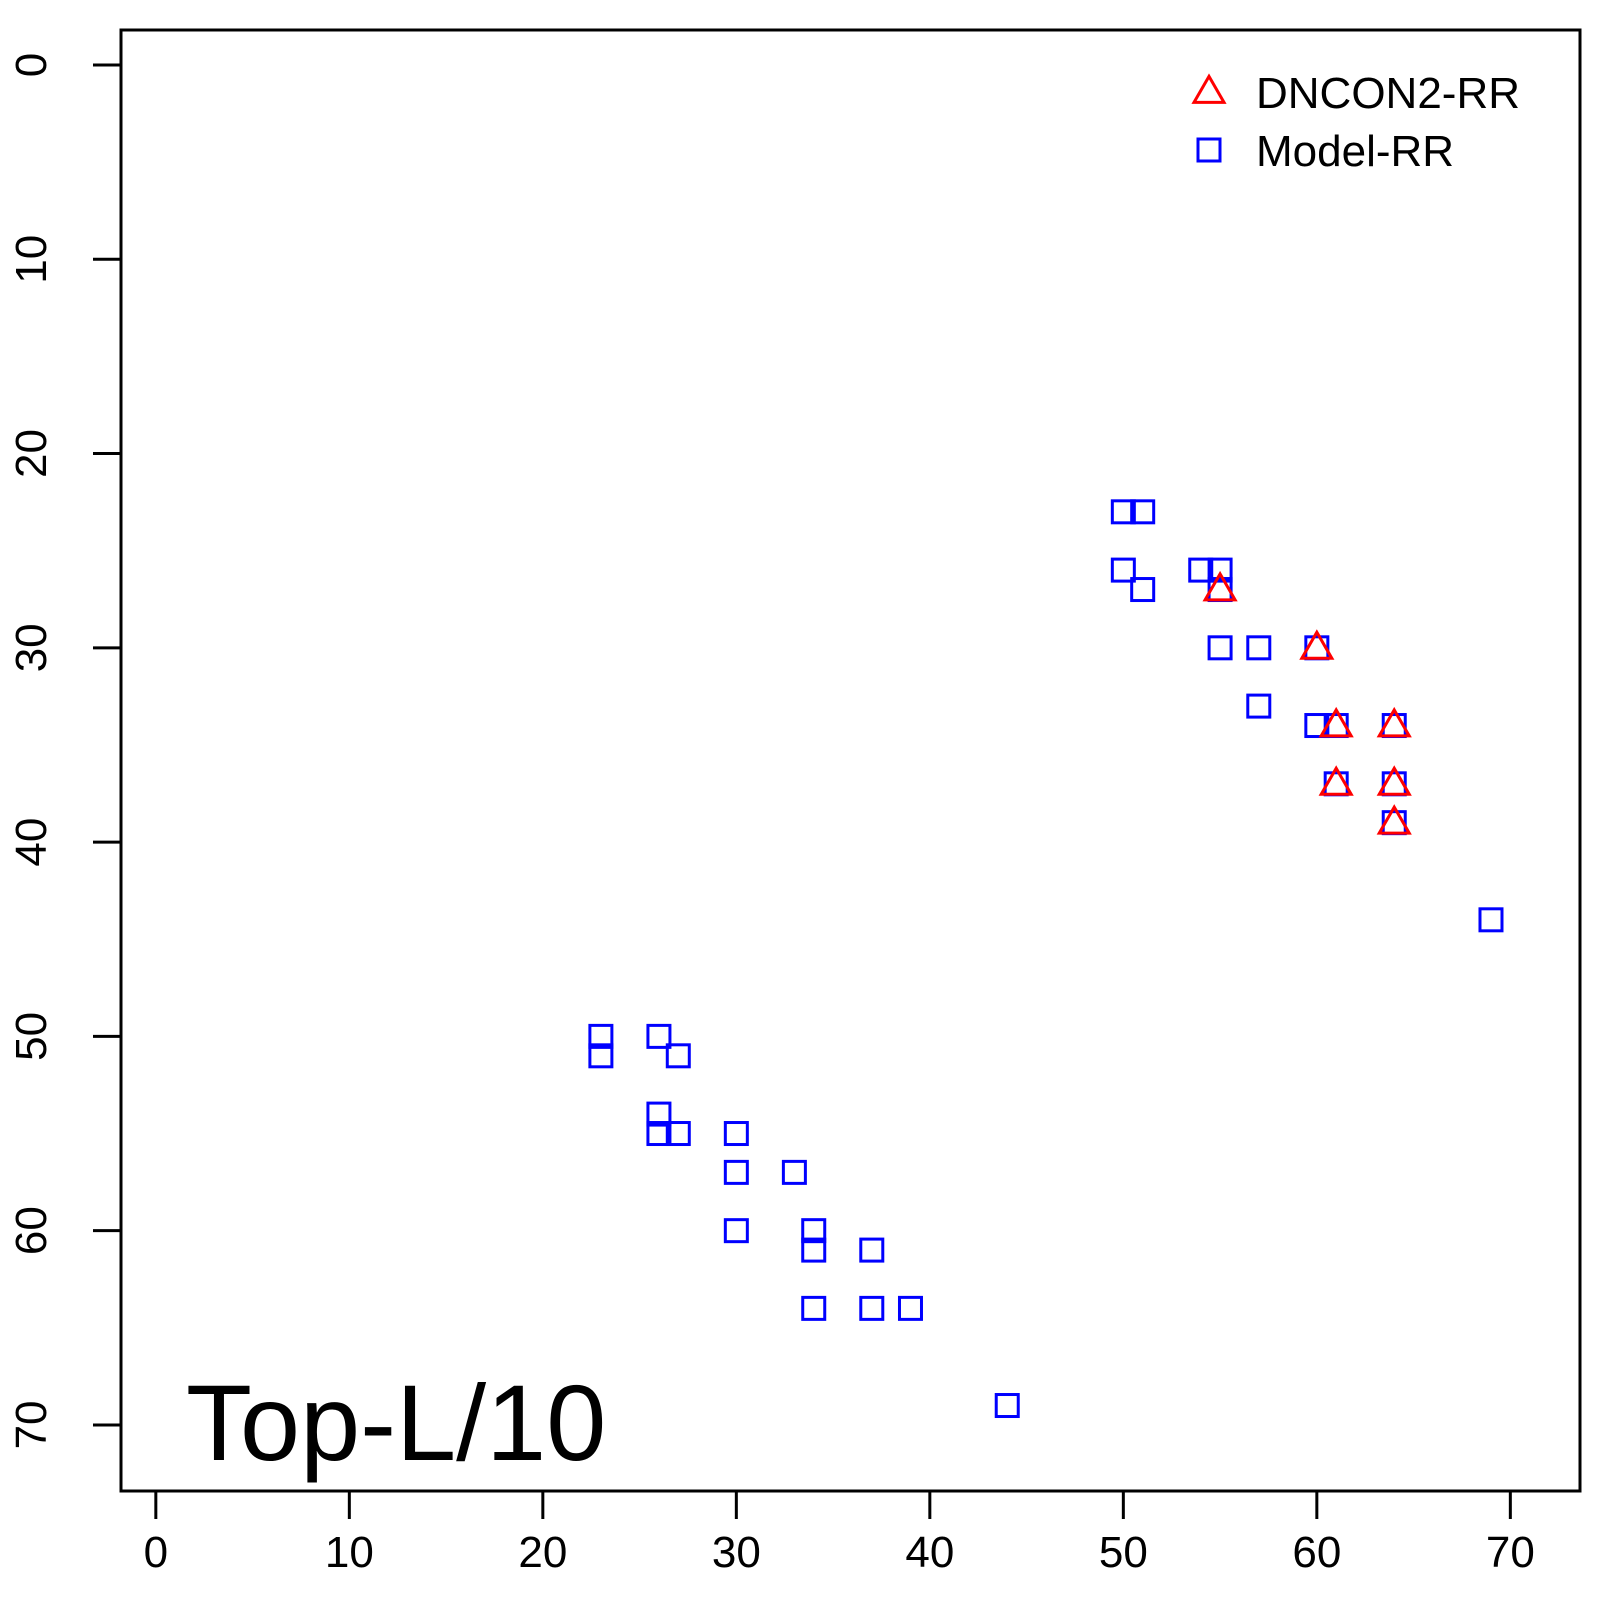 Image resolution: width=1600 pixels, height=1600 pixels. I want to click on y-tick-label: 20, so click(31, 453).